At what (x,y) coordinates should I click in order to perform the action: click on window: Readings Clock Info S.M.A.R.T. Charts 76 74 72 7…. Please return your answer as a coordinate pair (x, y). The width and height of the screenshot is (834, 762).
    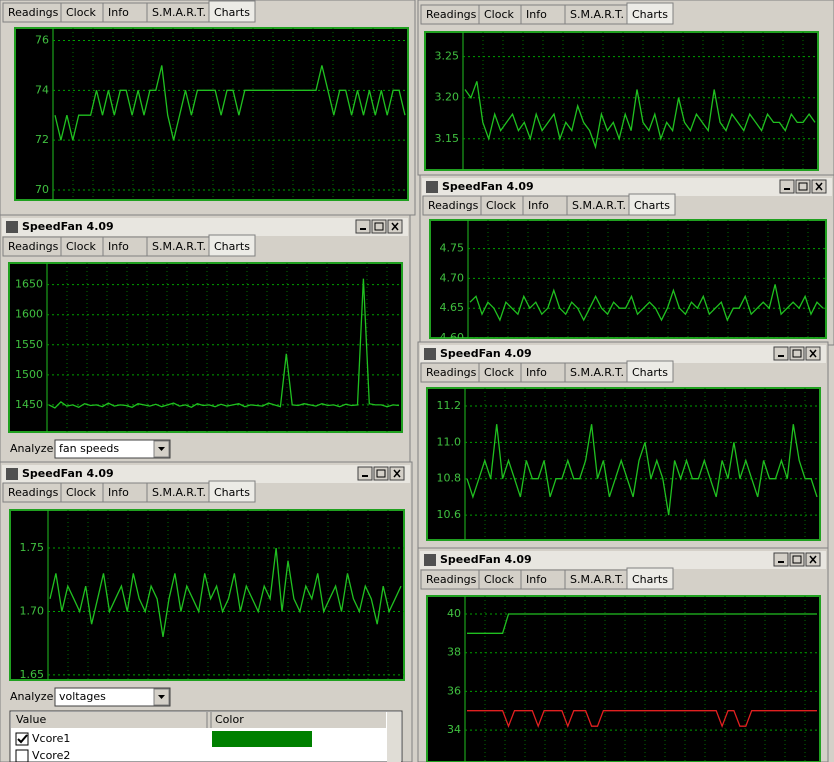
    Looking at the image, I should click on (208, 108).